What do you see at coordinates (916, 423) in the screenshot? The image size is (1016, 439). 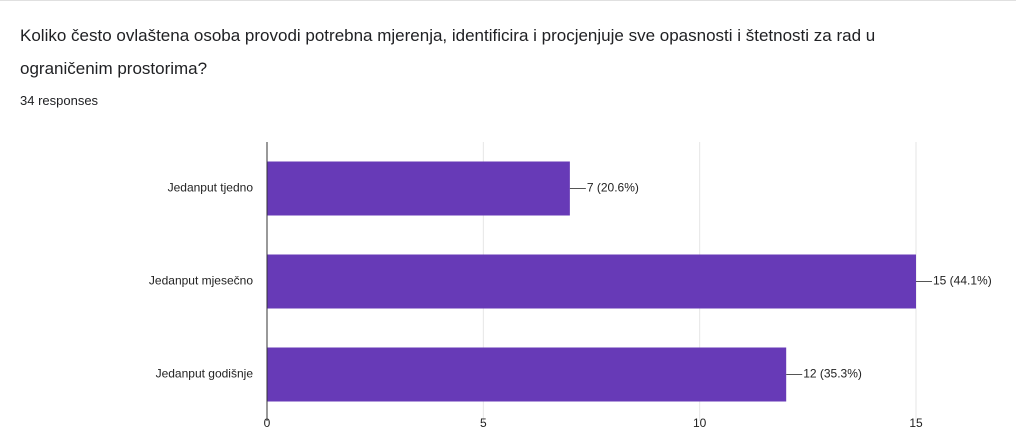 I see `x-tick-label: 15` at bounding box center [916, 423].